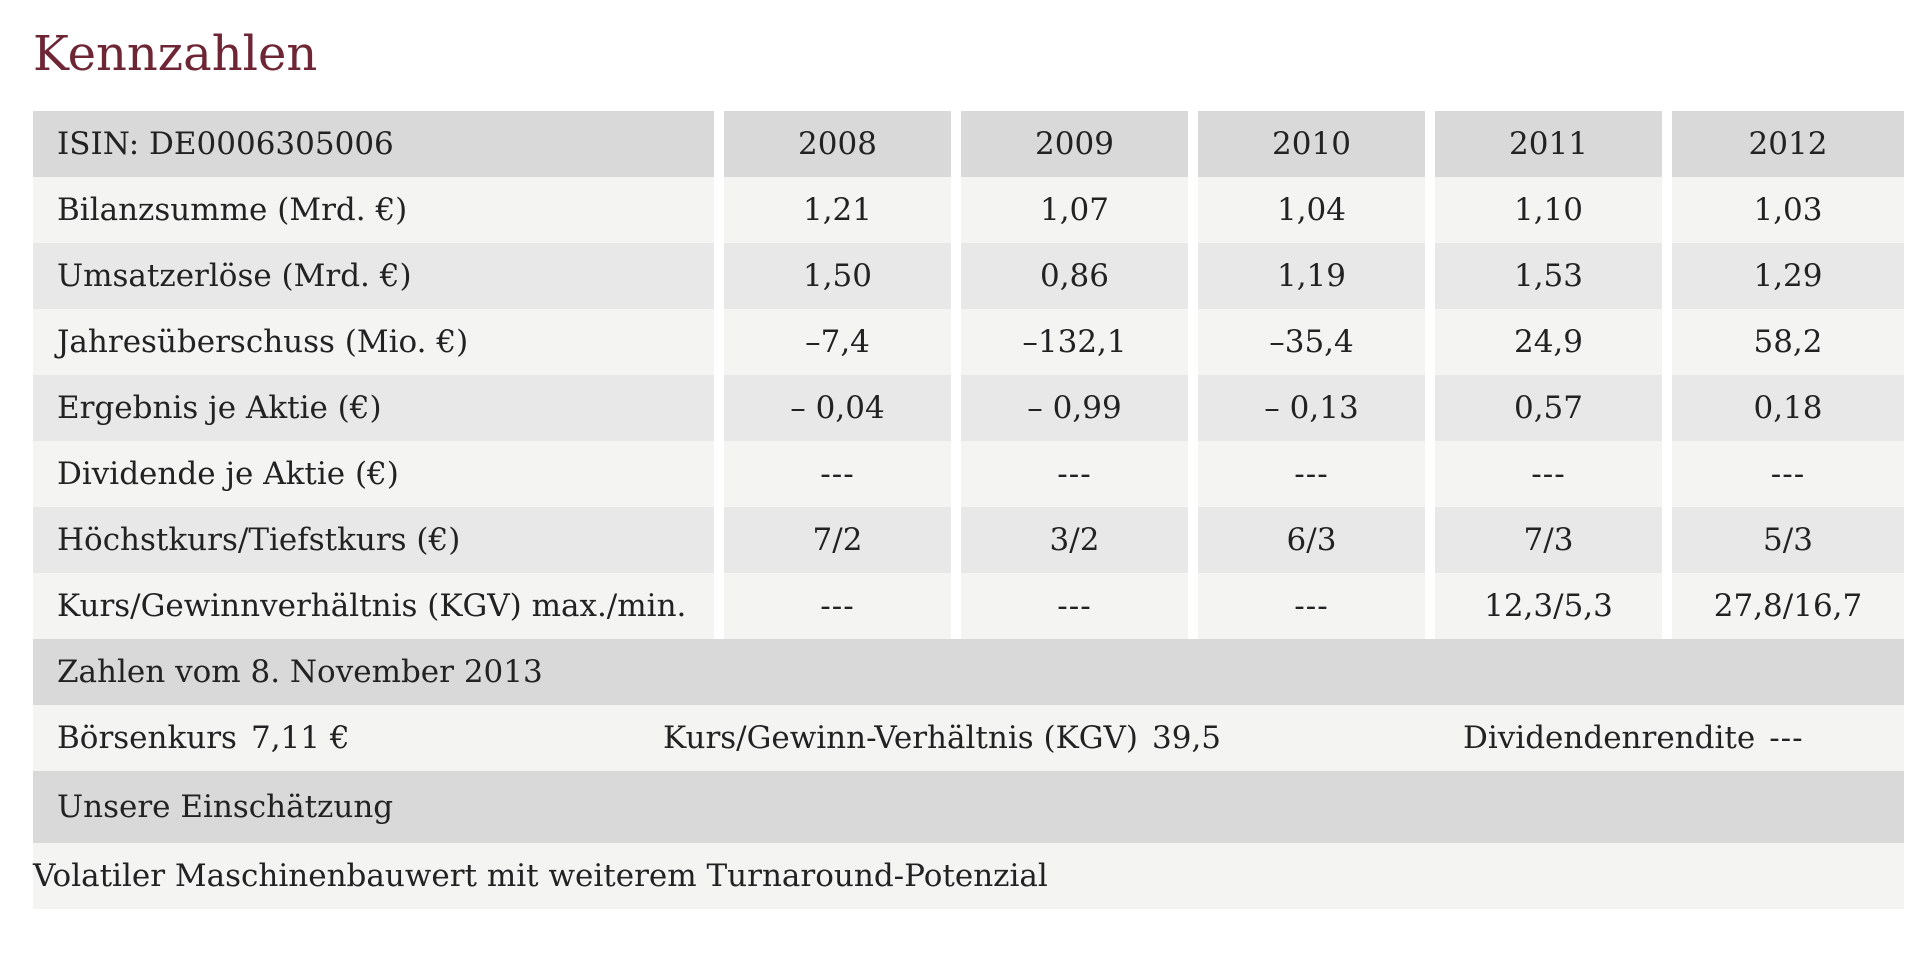  I want to click on page-title: Kennzahlen, so click(175, 54).